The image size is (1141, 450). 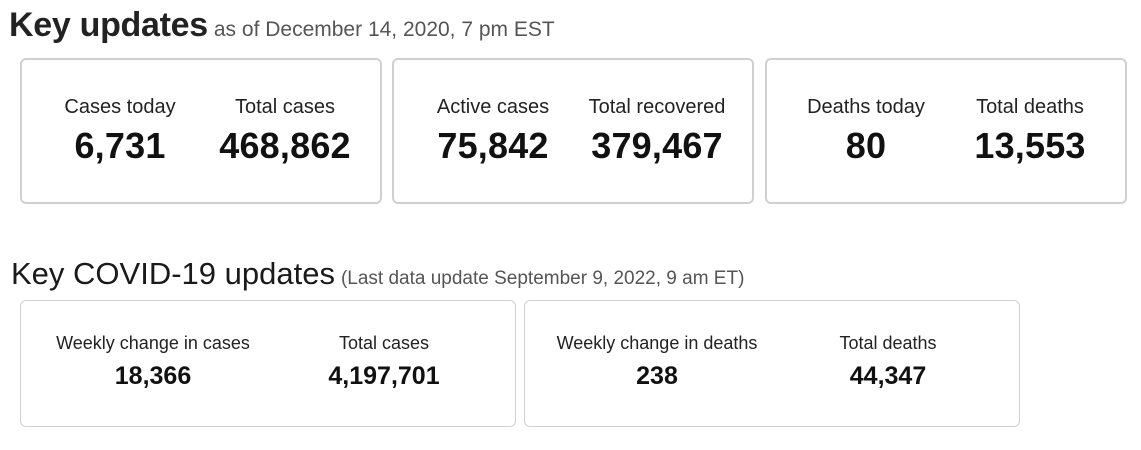 I want to click on cases-card: Cases today 6,731 Total cases 468,862, so click(x=201, y=131).